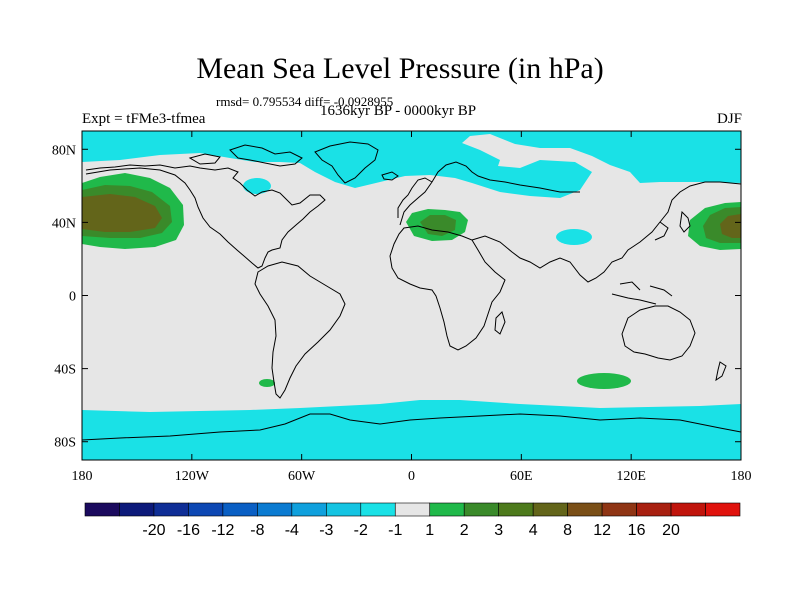 The image size is (800, 600). What do you see at coordinates (631, 476) in the screenshot?
I see `lon-tick-label: 120E` at bounding box center [631, 476].